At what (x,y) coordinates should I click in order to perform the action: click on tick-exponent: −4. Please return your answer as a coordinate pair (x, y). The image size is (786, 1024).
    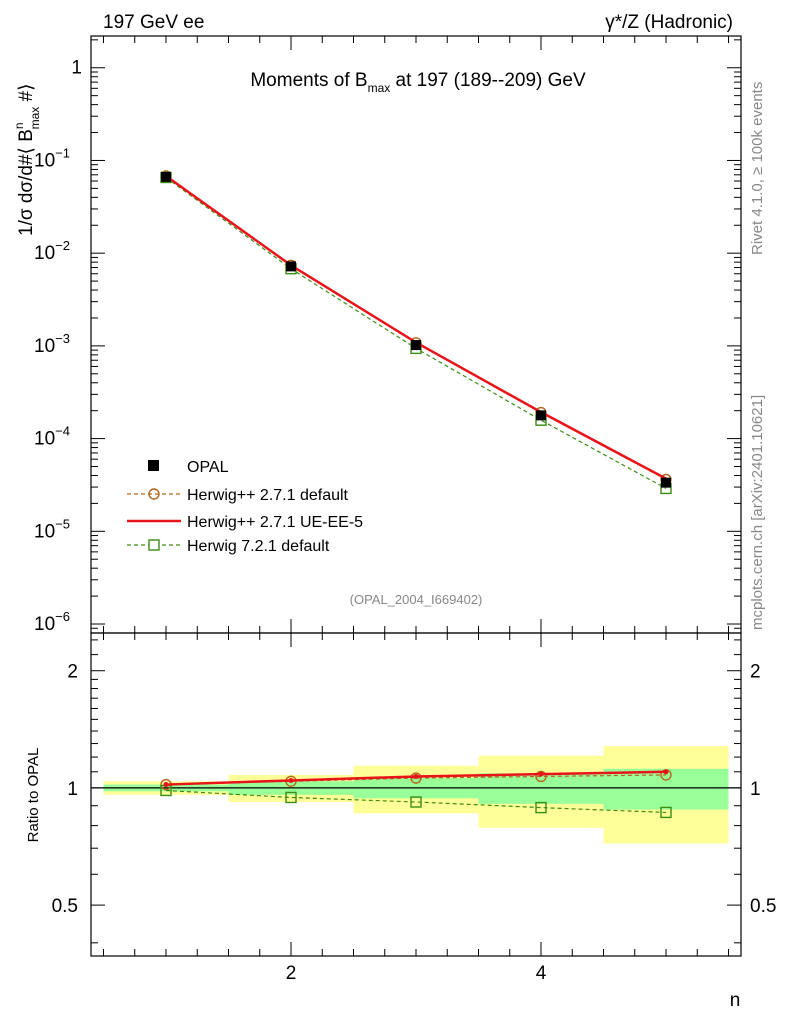
    Looking at the image, I should click on (62, 431).